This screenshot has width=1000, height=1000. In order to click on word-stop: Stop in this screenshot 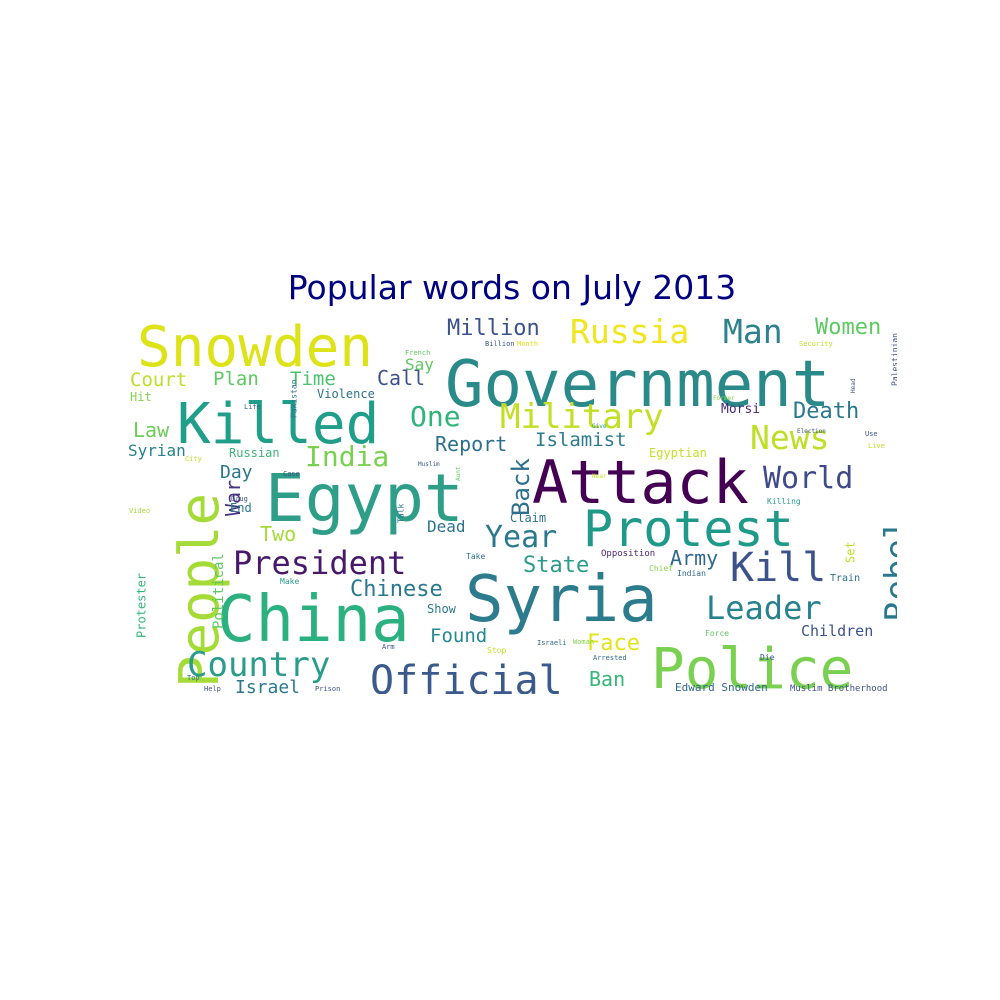, I will do `click(496, 650)`.